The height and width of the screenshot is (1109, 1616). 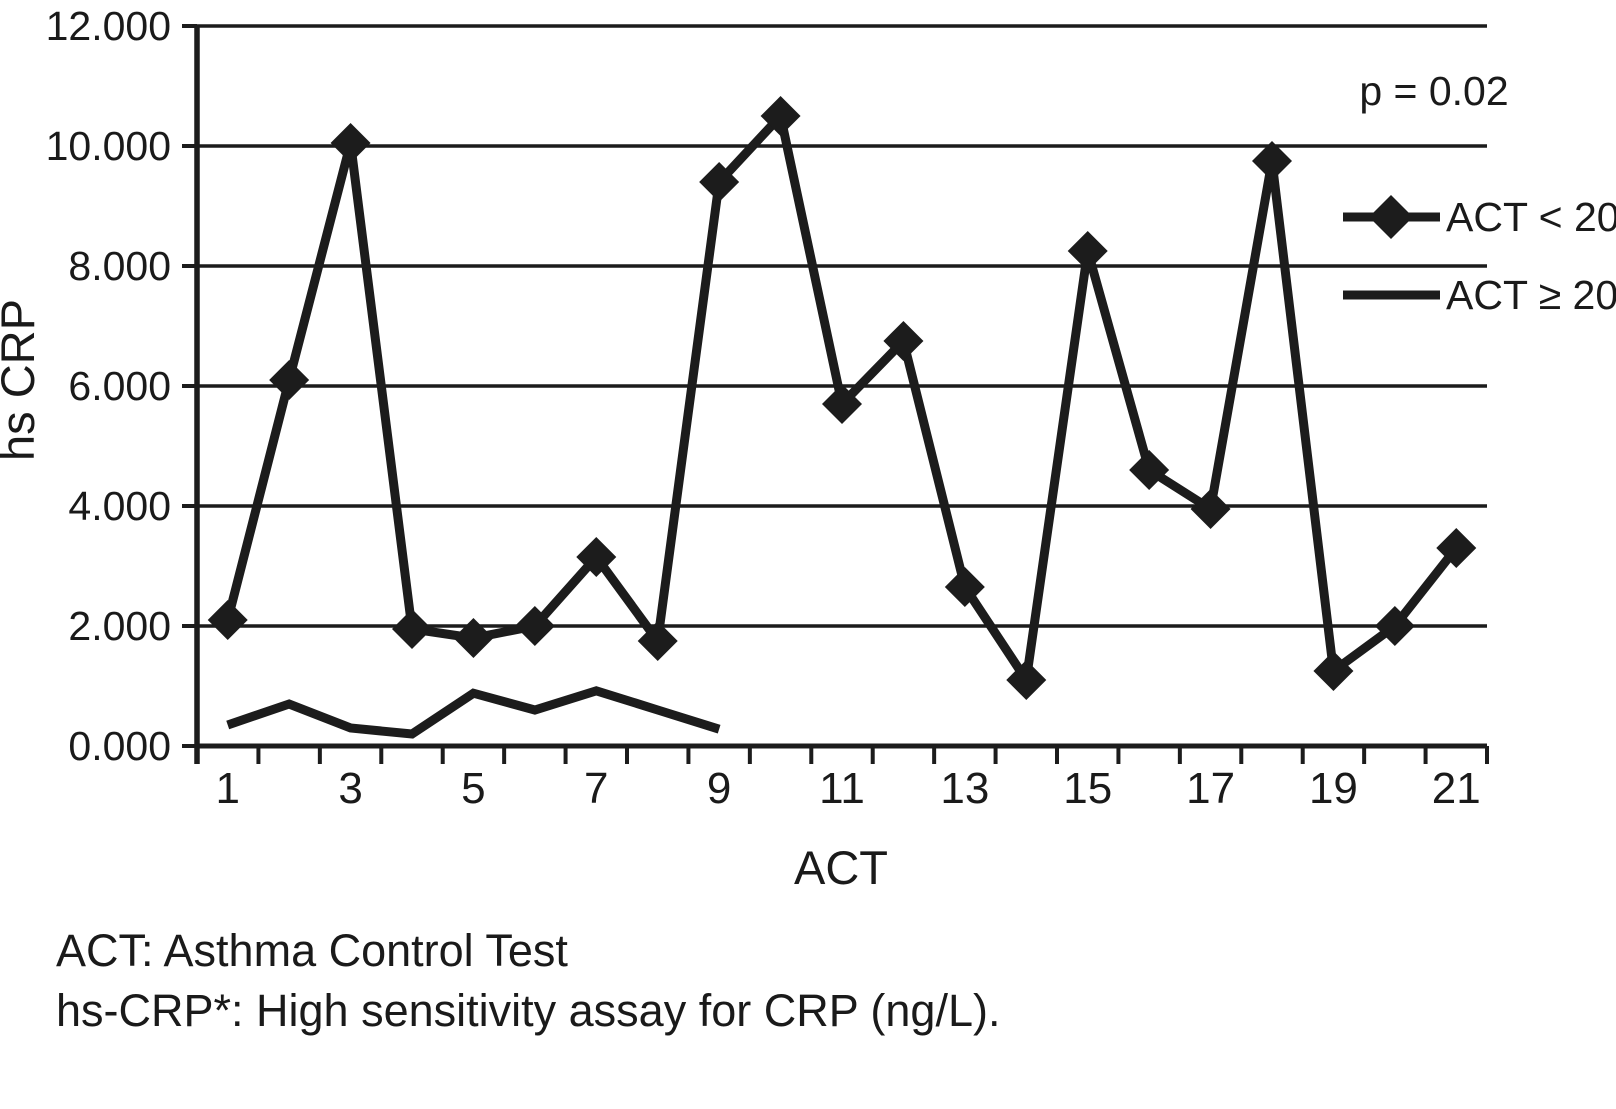 What do you see at coordinates (841, 867) in the screenshot?
I see `x-axis-title: ACT` at bounding box center [841, 867].